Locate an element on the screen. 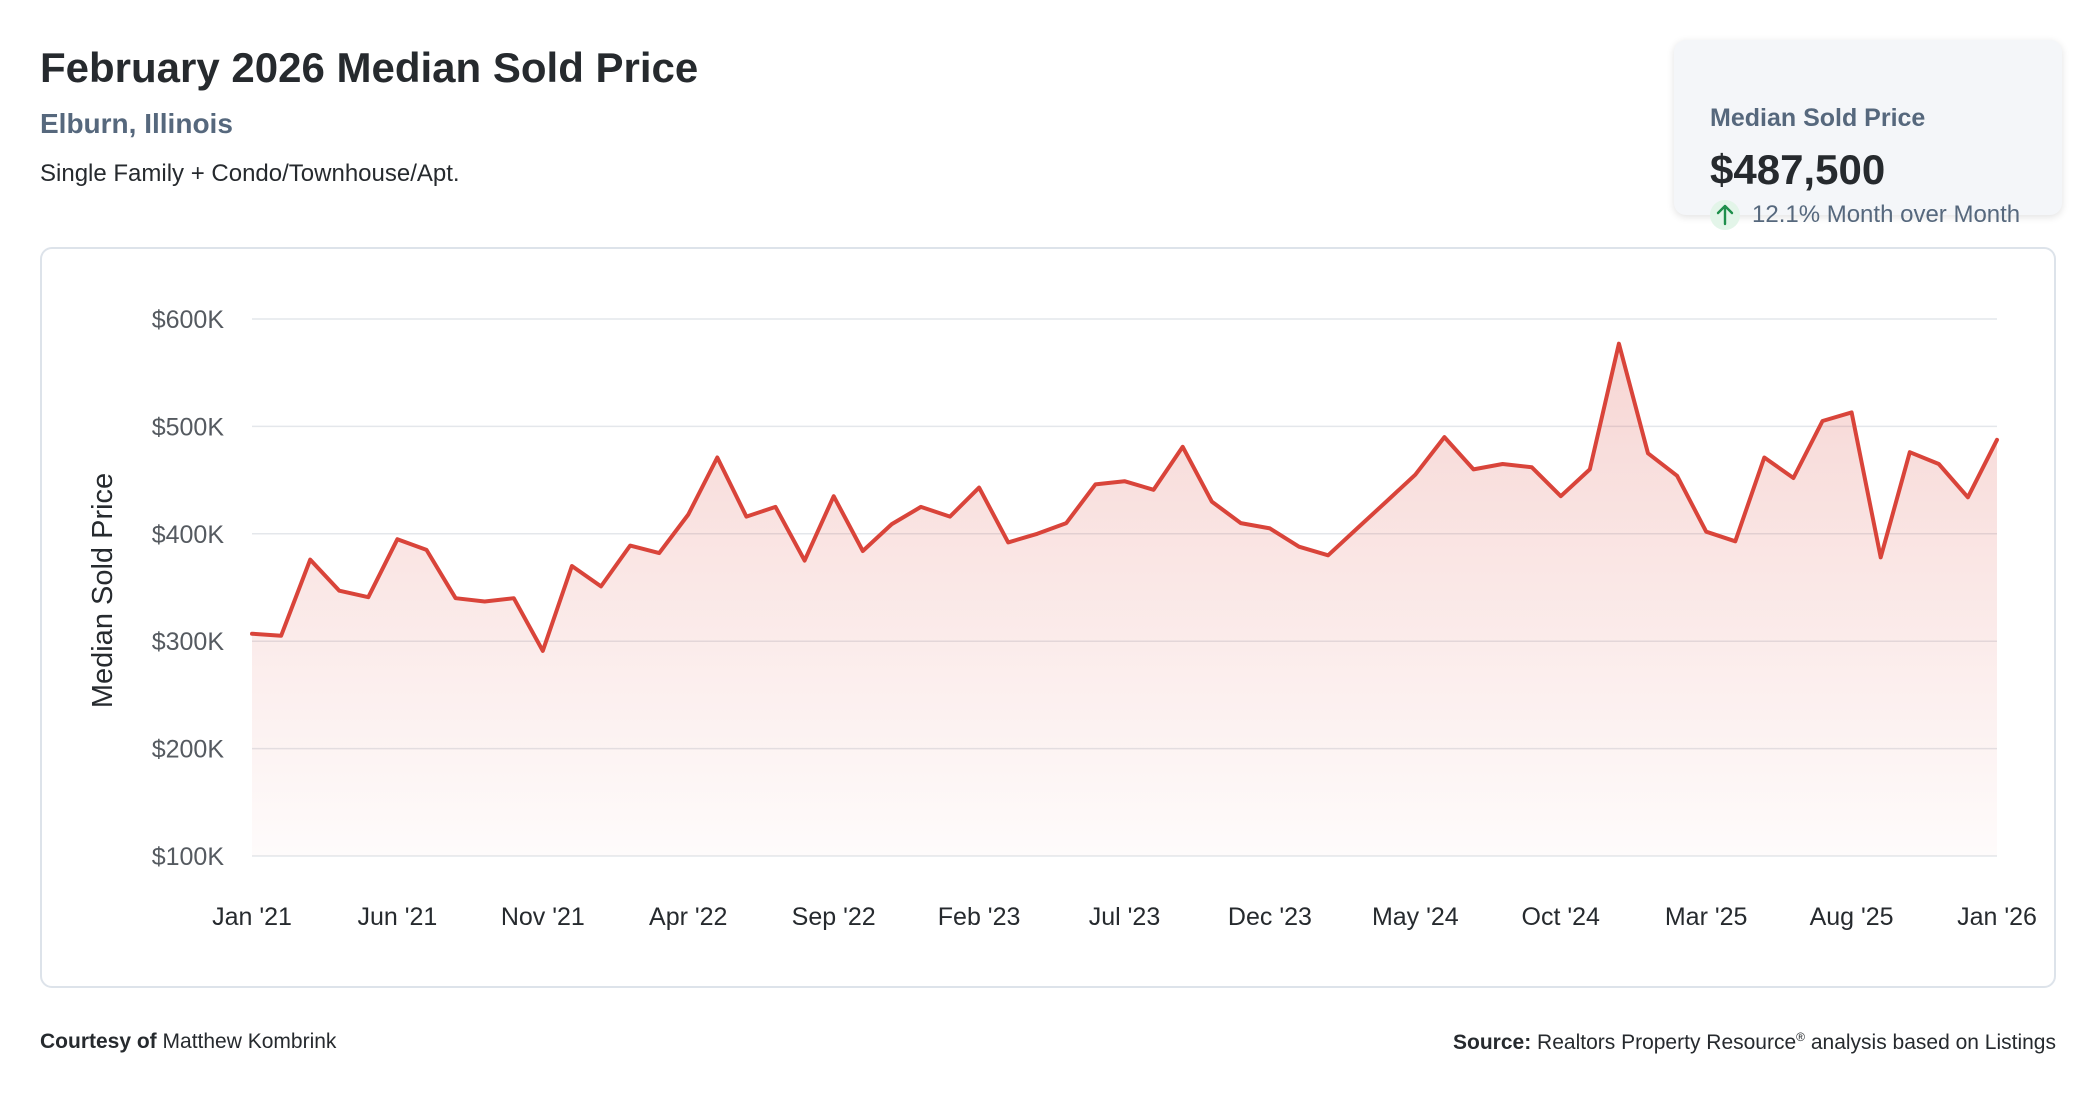 The height and width of the screenshot is (1100, 2096). x-tick-label: Dec '23 is located at coordinates (1270, 917).